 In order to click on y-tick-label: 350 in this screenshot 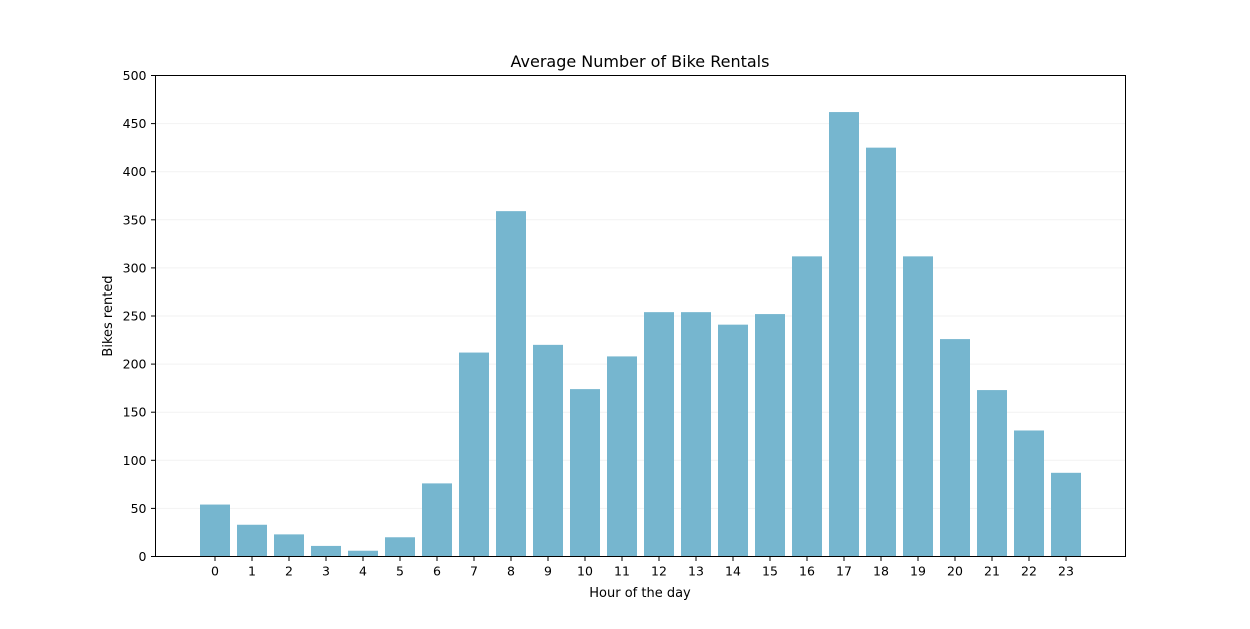, I will do `click(135, 219)`.